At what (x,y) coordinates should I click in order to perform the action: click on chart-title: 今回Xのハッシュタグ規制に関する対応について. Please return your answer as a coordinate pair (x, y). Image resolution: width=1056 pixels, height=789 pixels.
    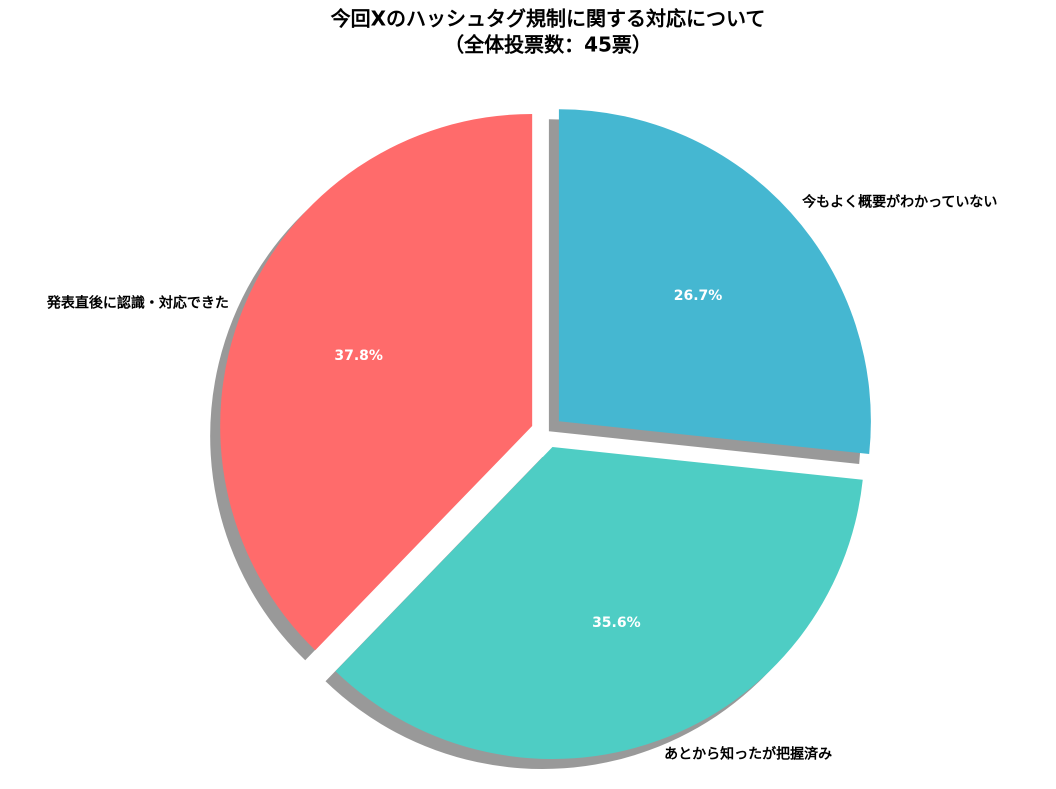
    Looking at the image, I should click on (548, 19).